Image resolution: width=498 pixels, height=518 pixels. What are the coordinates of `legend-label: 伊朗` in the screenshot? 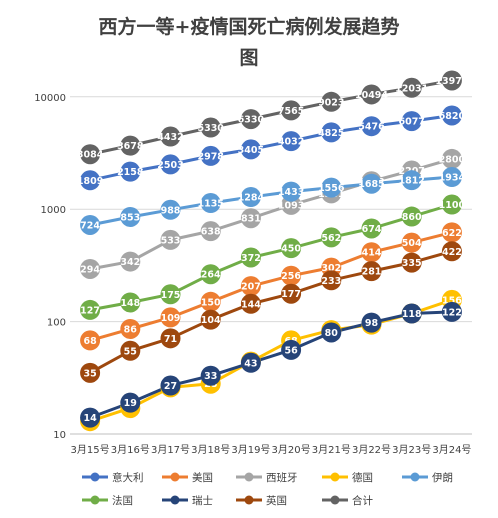 It's located at (442, 478).